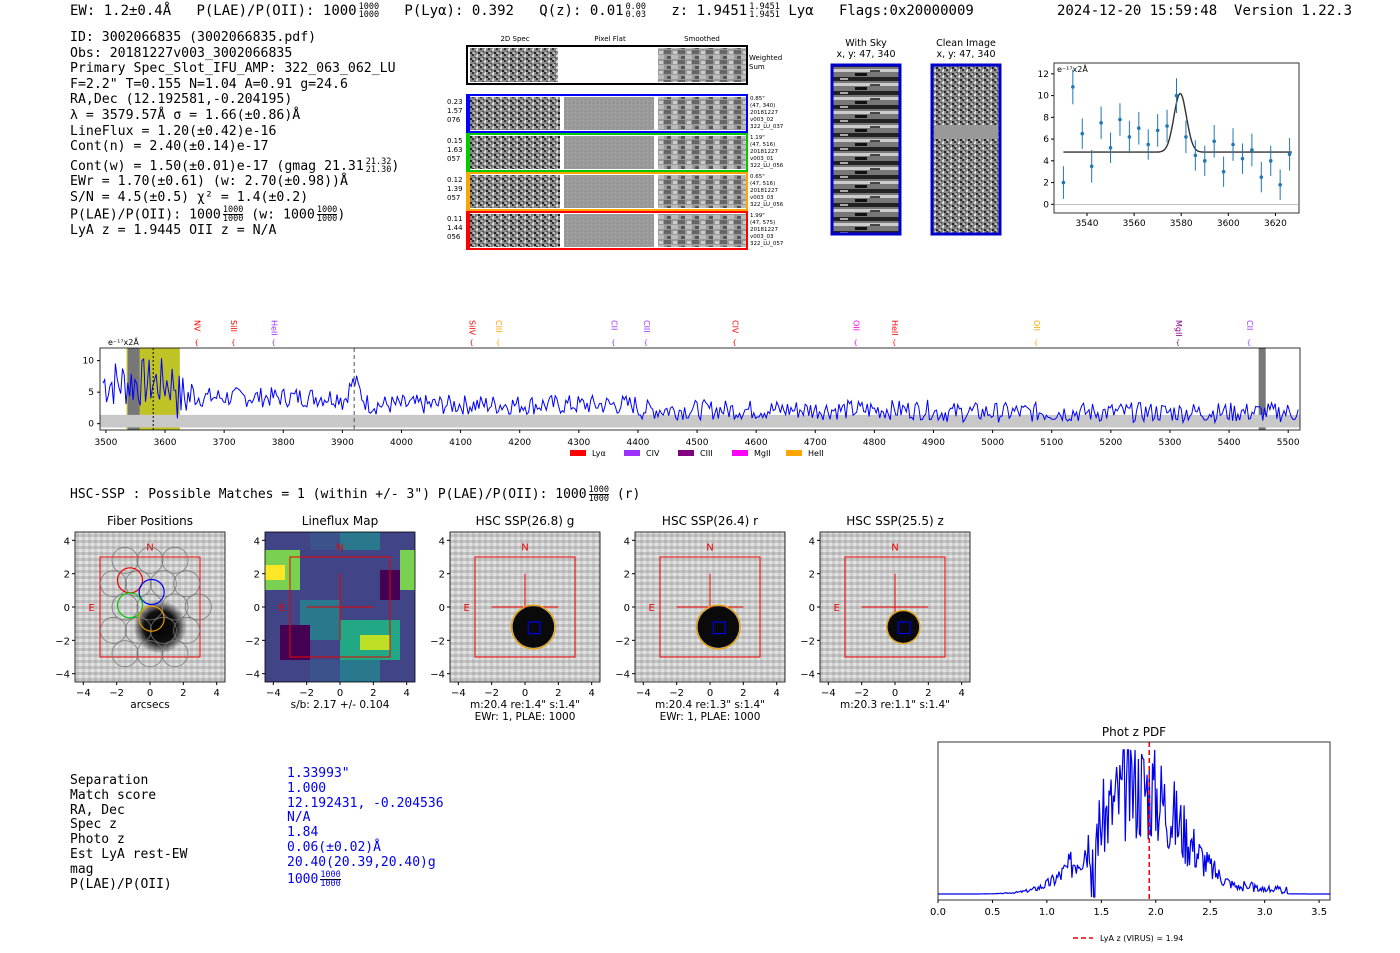  I want to click on header-plae: P(LAE)/P(OII): 1000, so click(276, 11).